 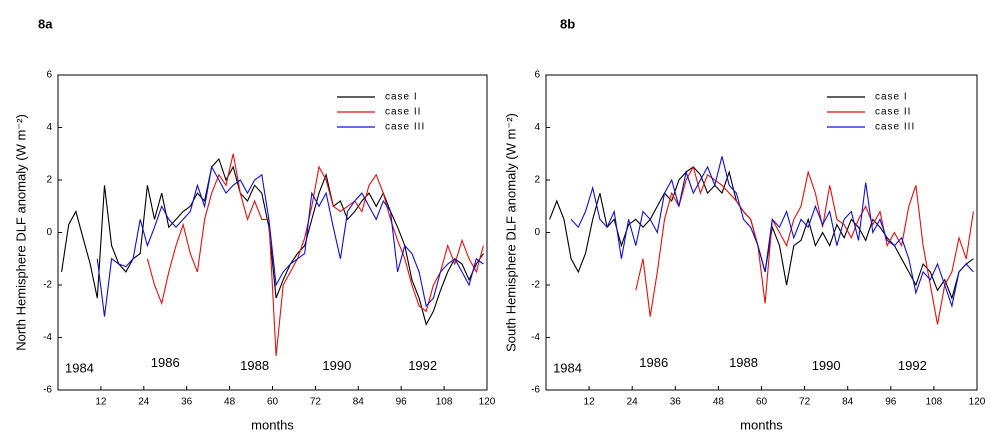 What do you see at coordinates (567, 23) in the screenshot?
I see `panel-label: 8b` at bounding box center [567, 23].